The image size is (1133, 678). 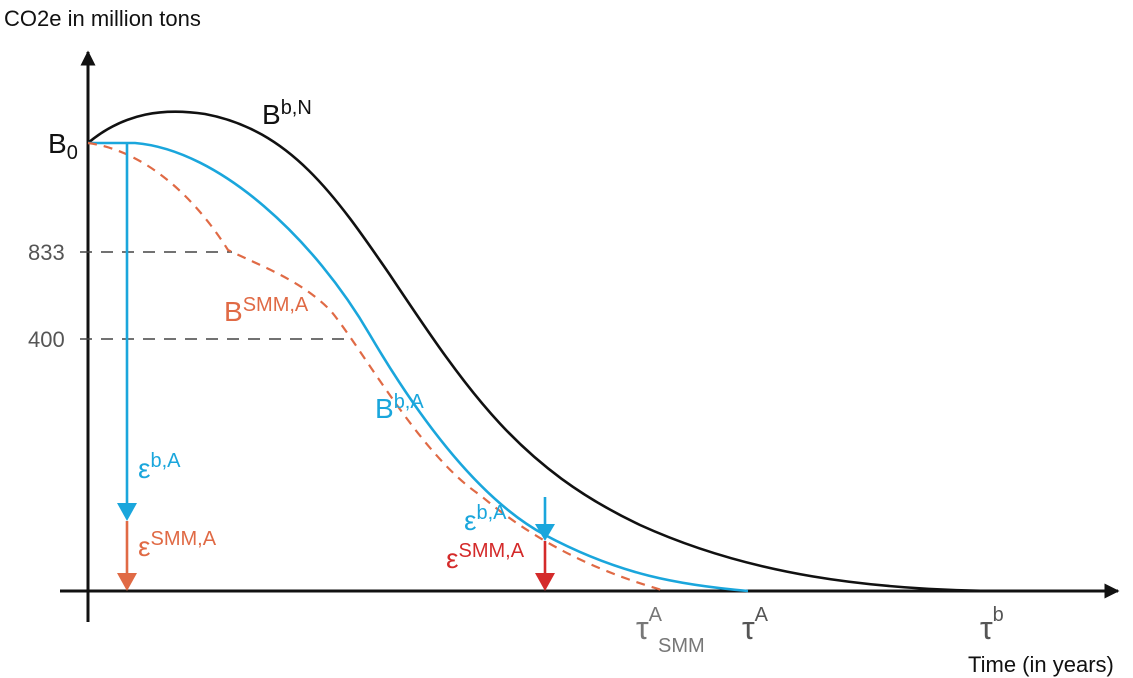 What do you see at coordinates (287, 113) in the screenshot?
I see `series-label-b-n: Bb,N` at bounding box center [287, 113].